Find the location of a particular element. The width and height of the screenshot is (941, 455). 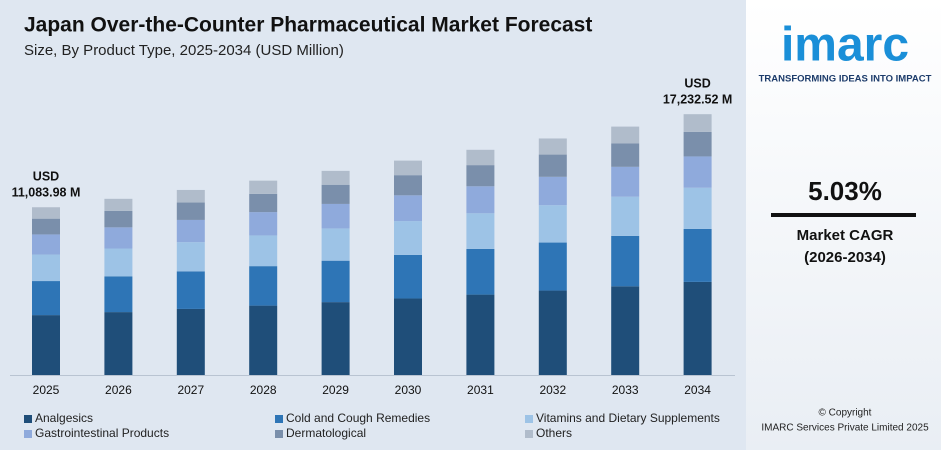

tagline: TRANSFORMING IDEAS INTO IMPACT is located at coordinates (845, 79).